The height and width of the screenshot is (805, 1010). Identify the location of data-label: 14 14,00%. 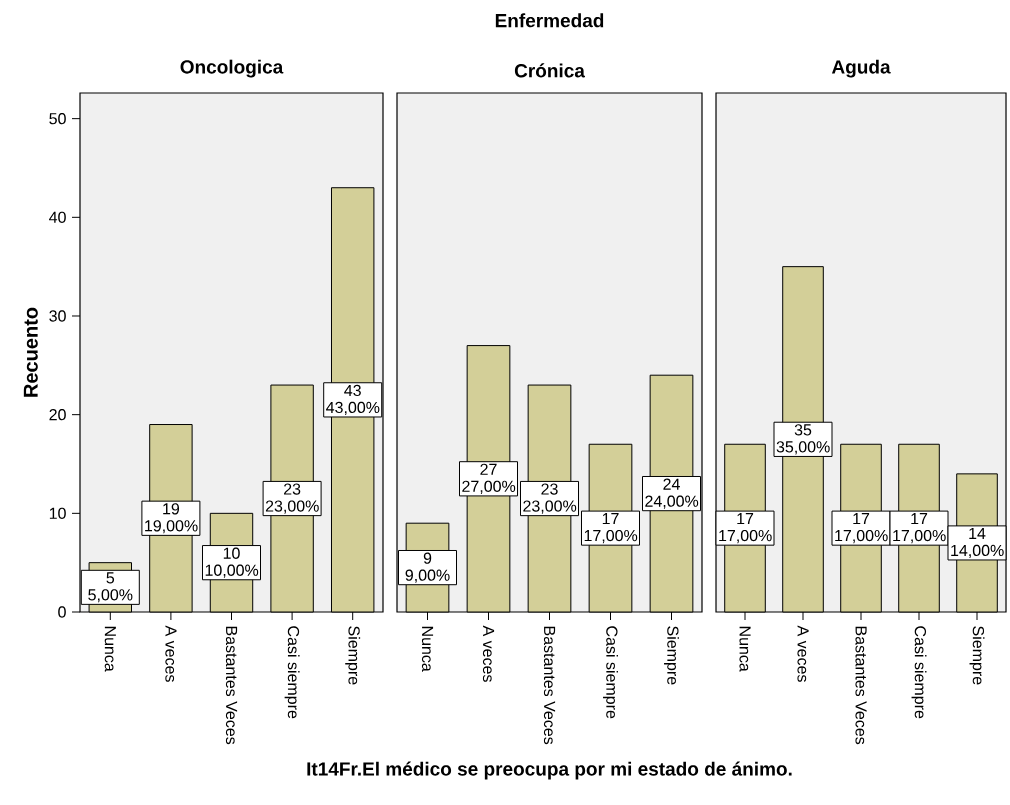
(977, 542).